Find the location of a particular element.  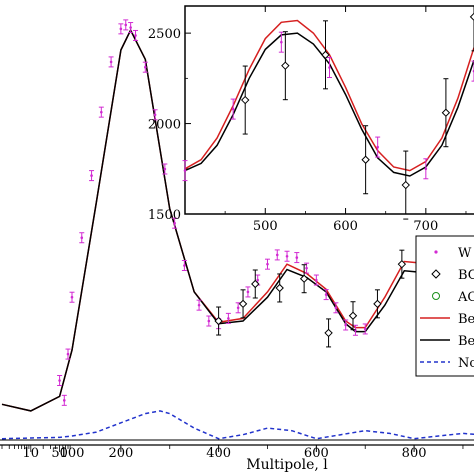

x-tick-label: 400 is located at coordinates (218, 453).